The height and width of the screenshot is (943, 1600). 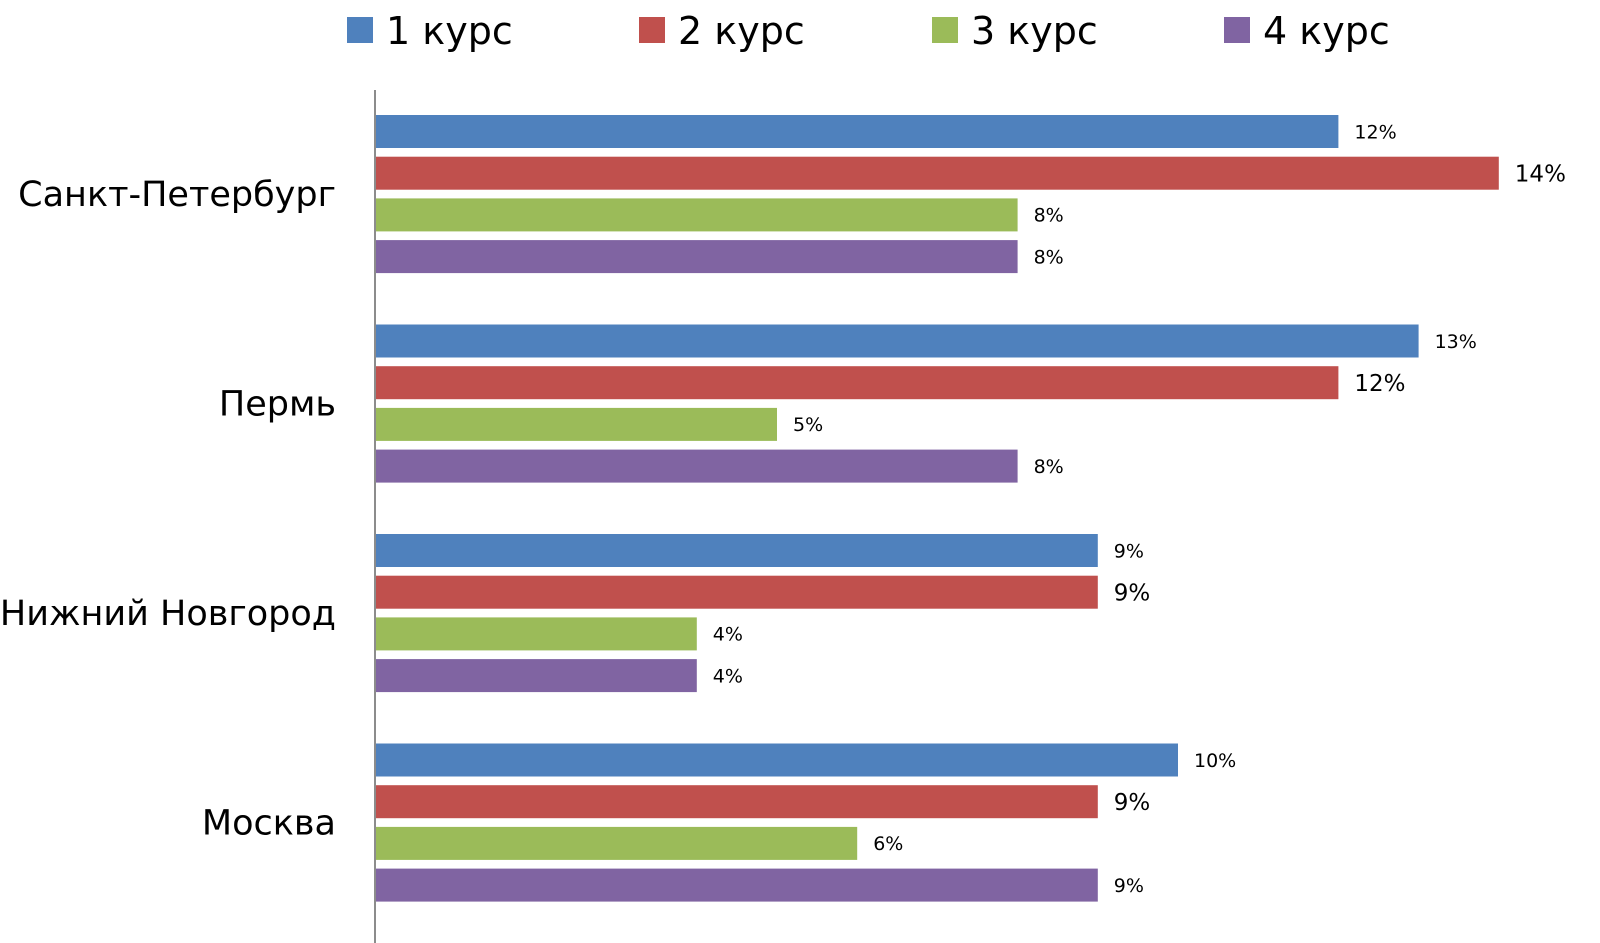 What do you see at coordinates (1049, 257) in the screenshot?
I see `data-label-1-series-4: 8%` at bounding box center [1049, 257].